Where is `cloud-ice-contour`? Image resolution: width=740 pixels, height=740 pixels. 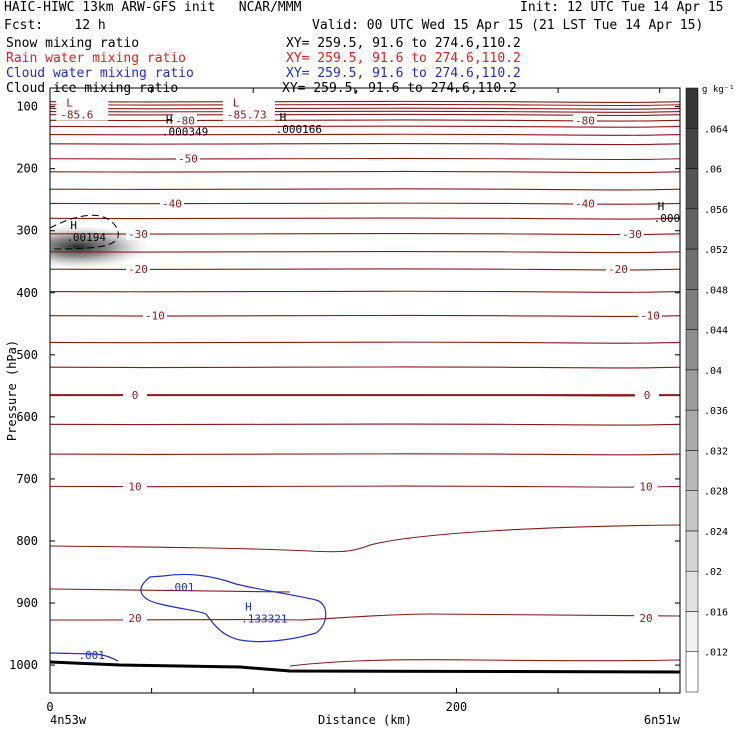
cloud-ice-contour is located at coordinates (84, 232).